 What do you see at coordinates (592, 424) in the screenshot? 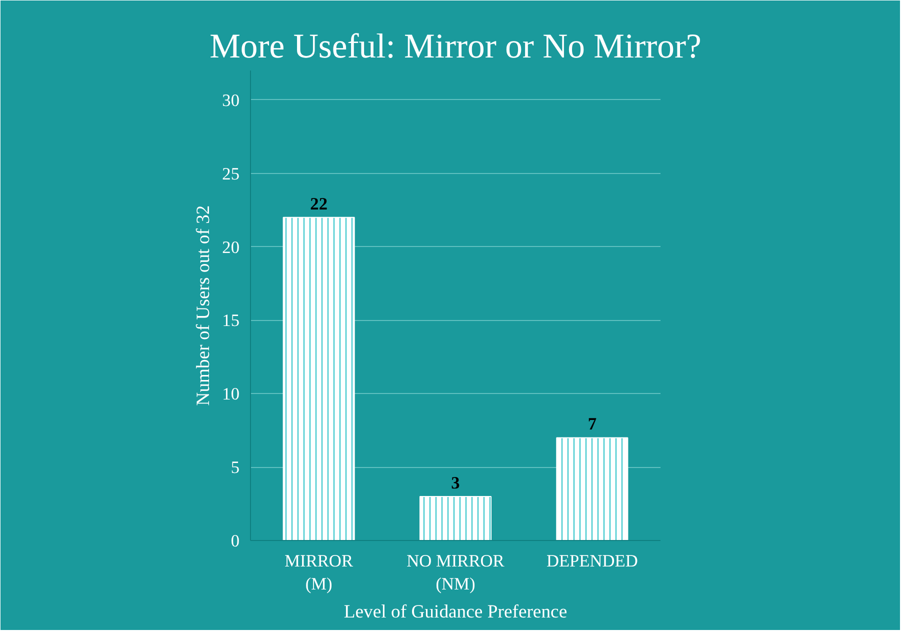
I see `data-label: 7` at bounding box center [592, 424].